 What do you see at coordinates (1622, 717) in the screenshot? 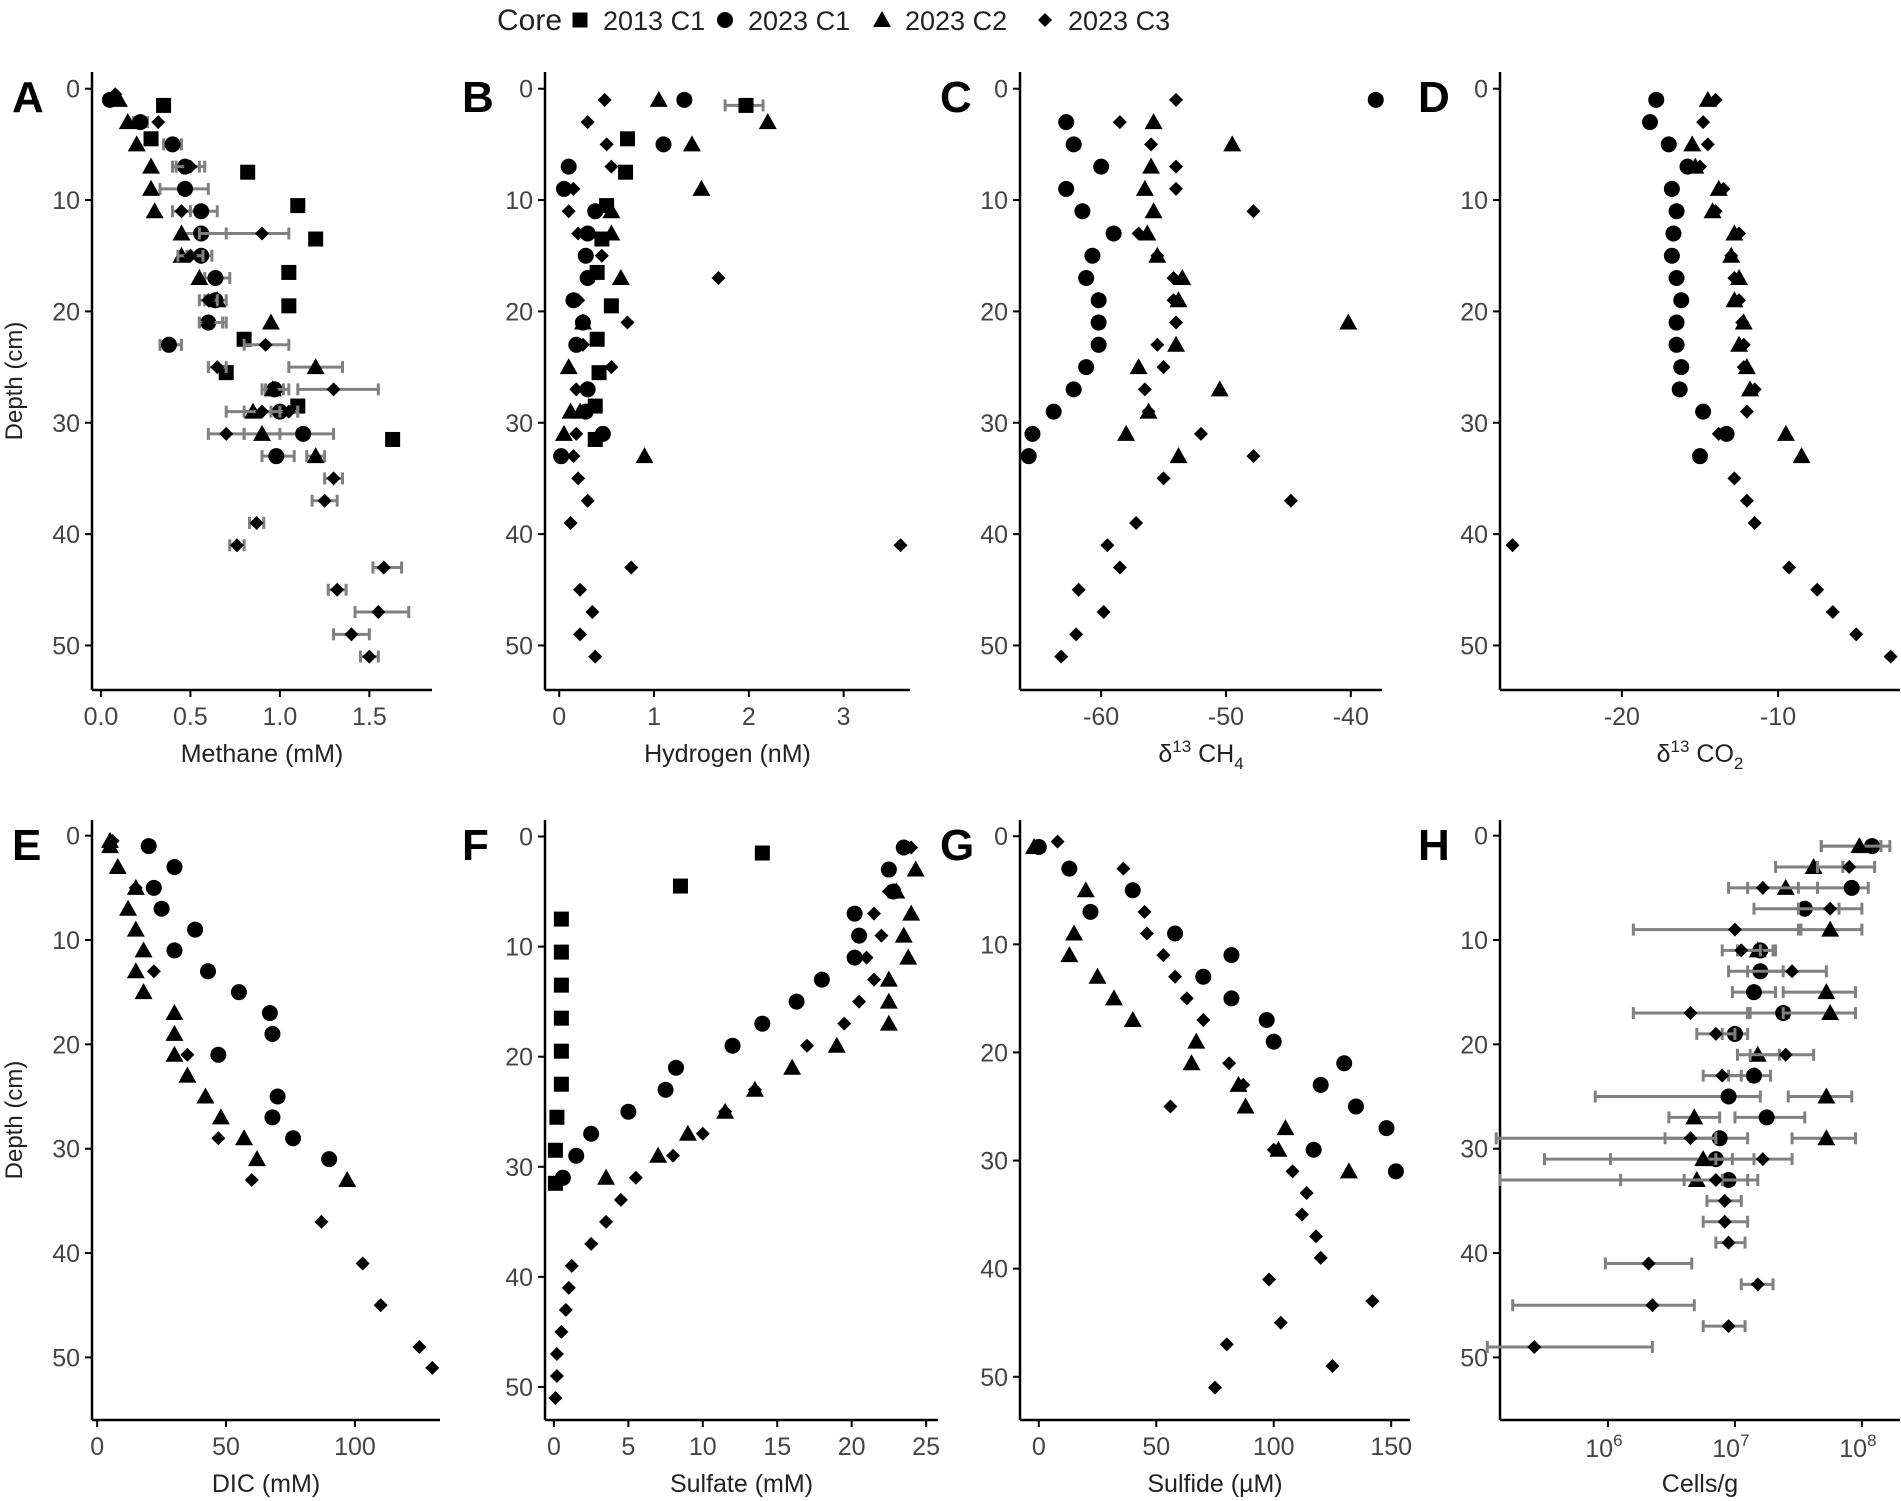
I see `x-tick-label: -20` at bounding box center [1622, 717].